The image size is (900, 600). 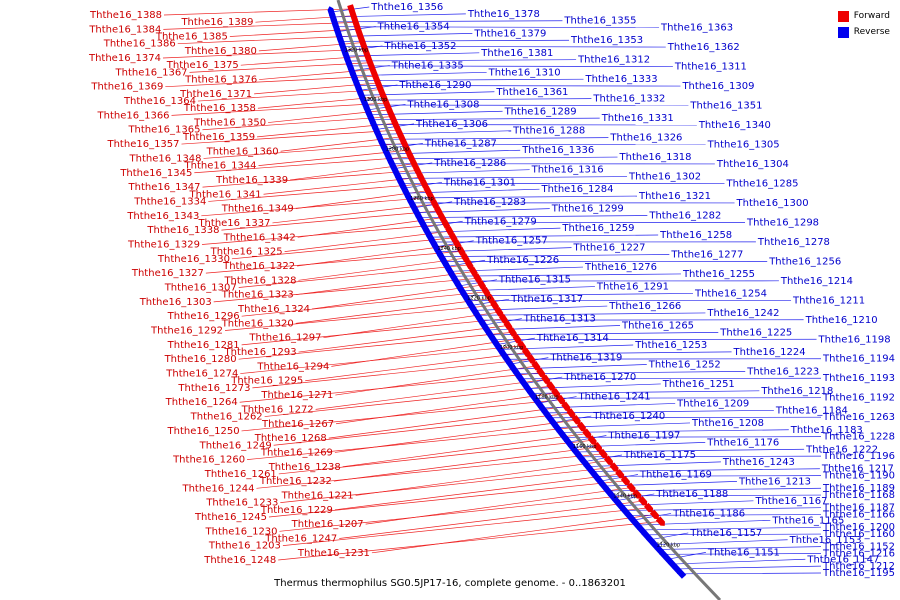 What do you see at coordinates (546, 299) in the screenshot?
I see `reverse-gene-label: Ththe16_1317` at bounding box center [546, 299].